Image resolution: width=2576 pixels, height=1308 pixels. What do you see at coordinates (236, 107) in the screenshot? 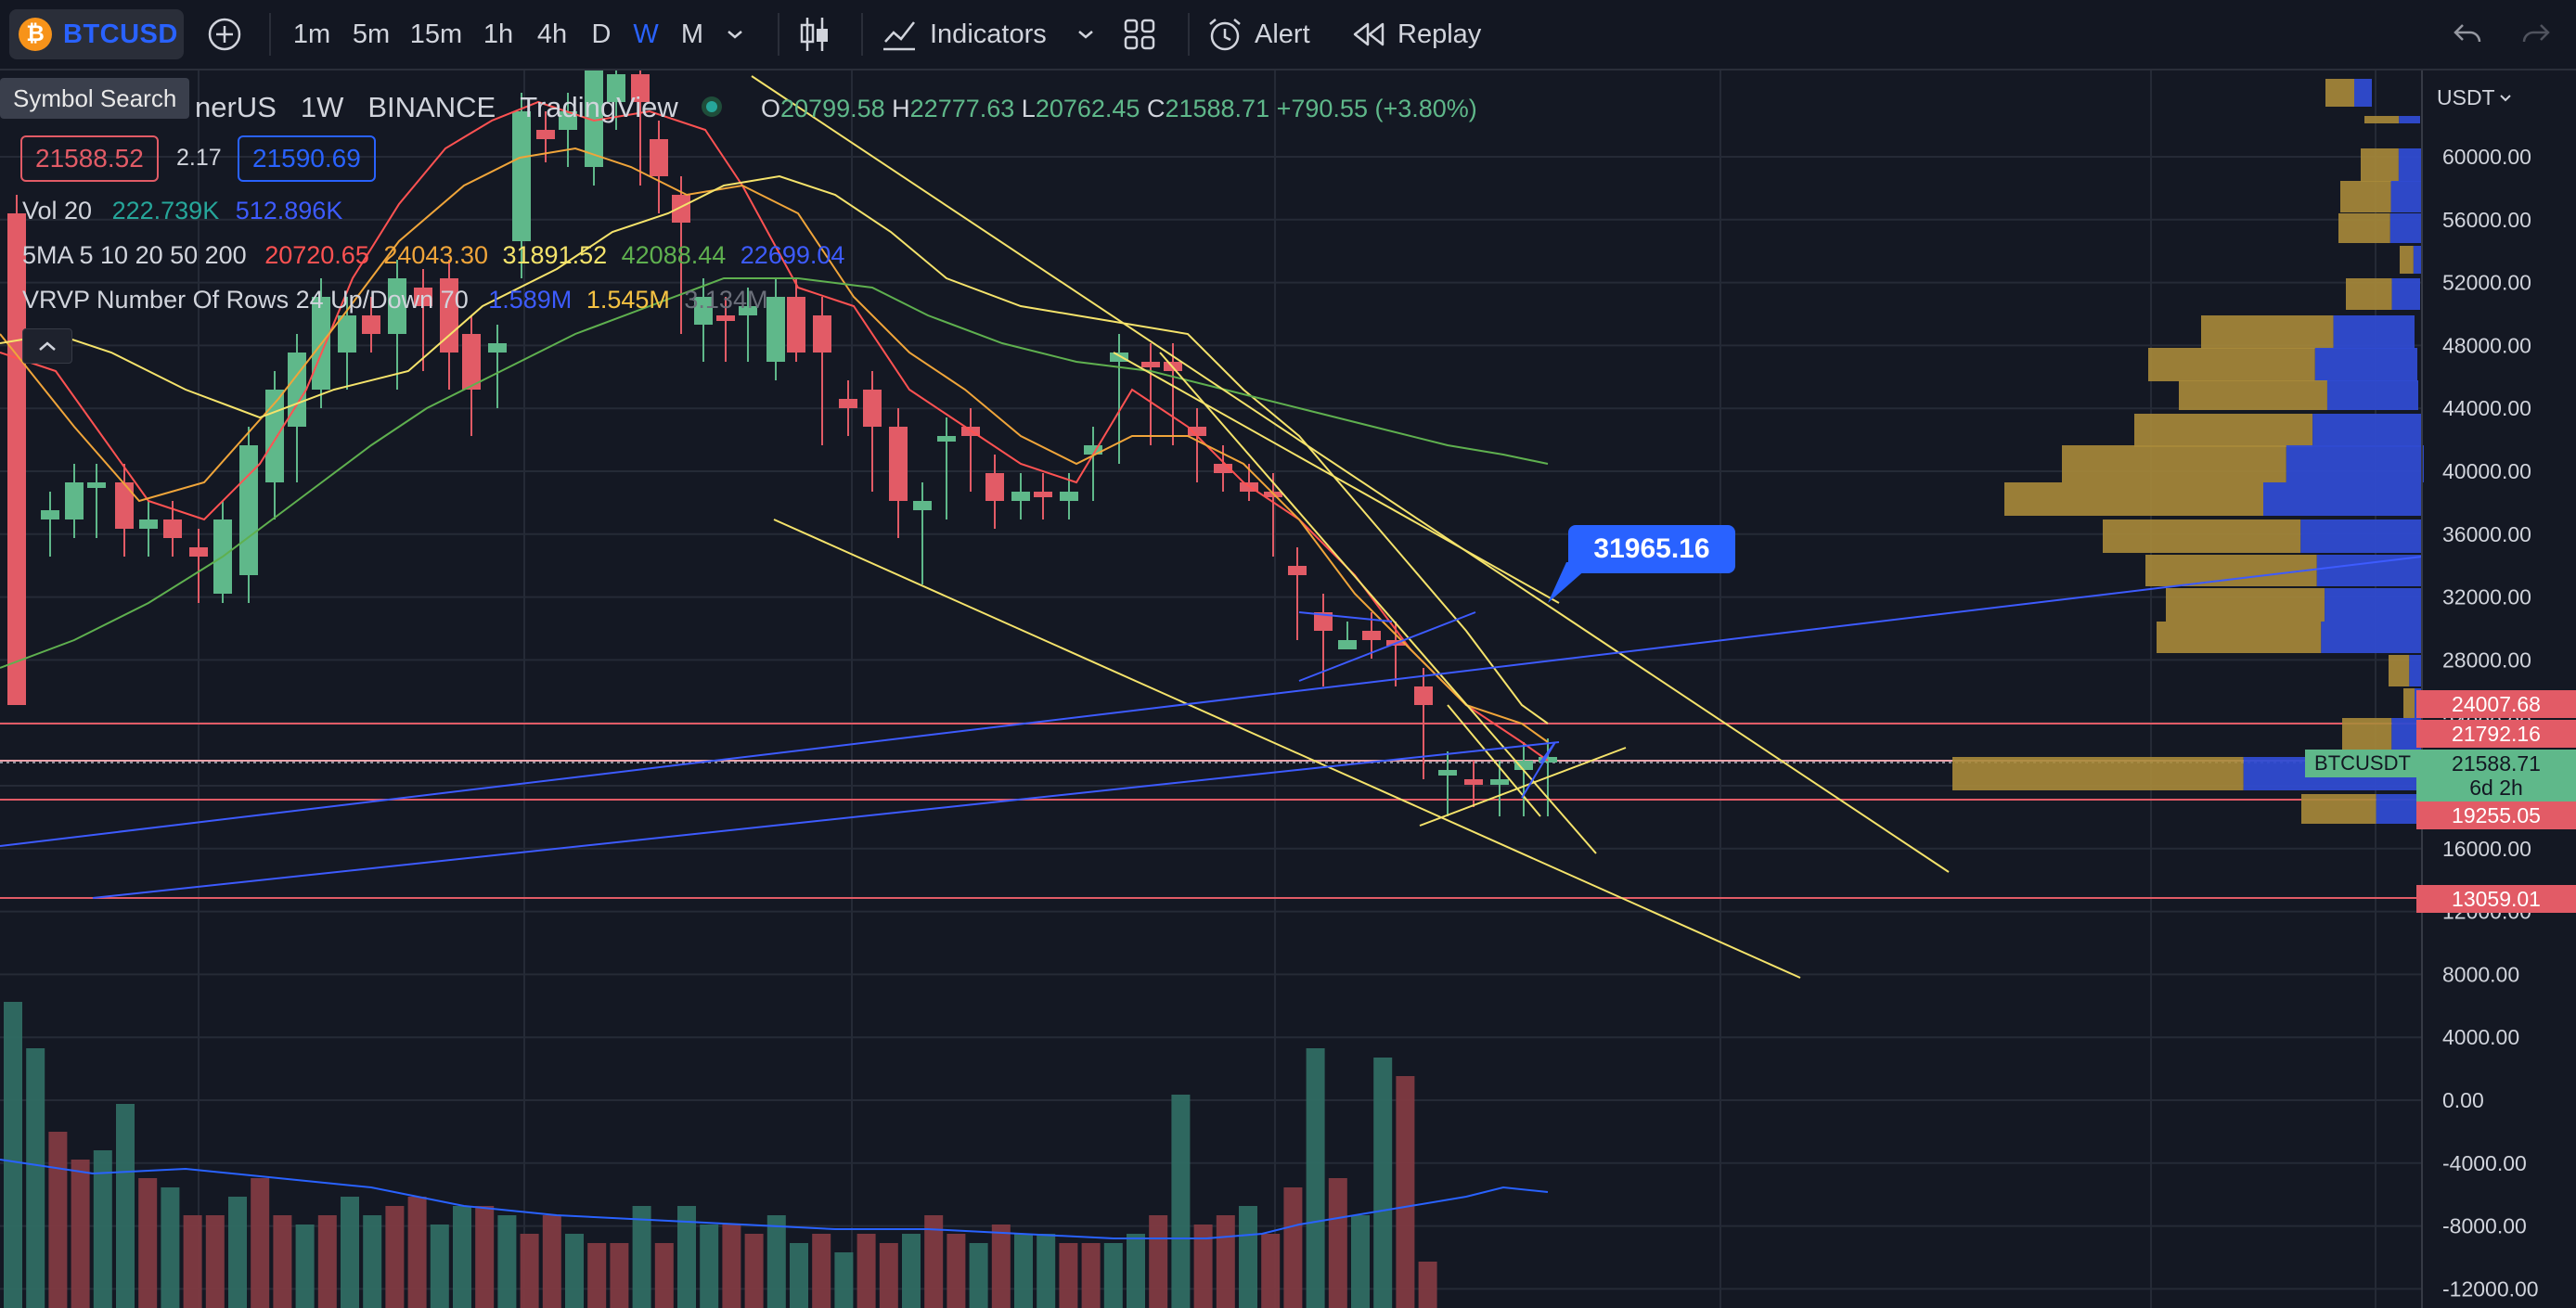
I see `legend-symbol: nerUS` at bounding box center [236, 107].